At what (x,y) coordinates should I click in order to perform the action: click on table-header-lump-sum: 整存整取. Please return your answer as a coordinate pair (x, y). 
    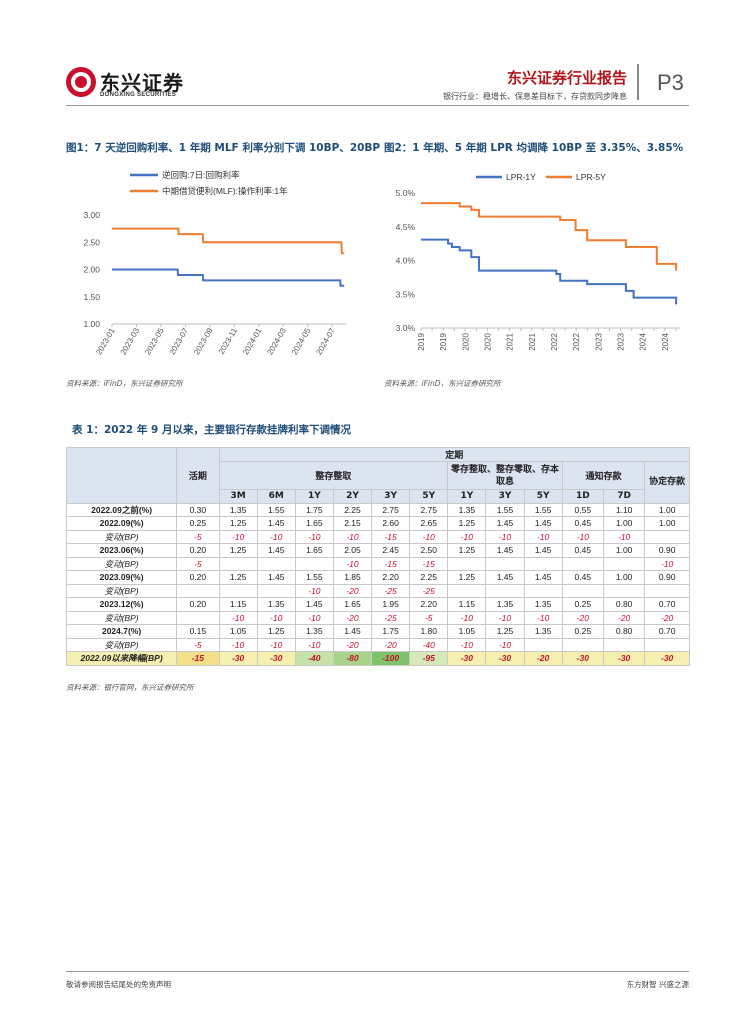
    Looking at the image, I should click on (333, 475).